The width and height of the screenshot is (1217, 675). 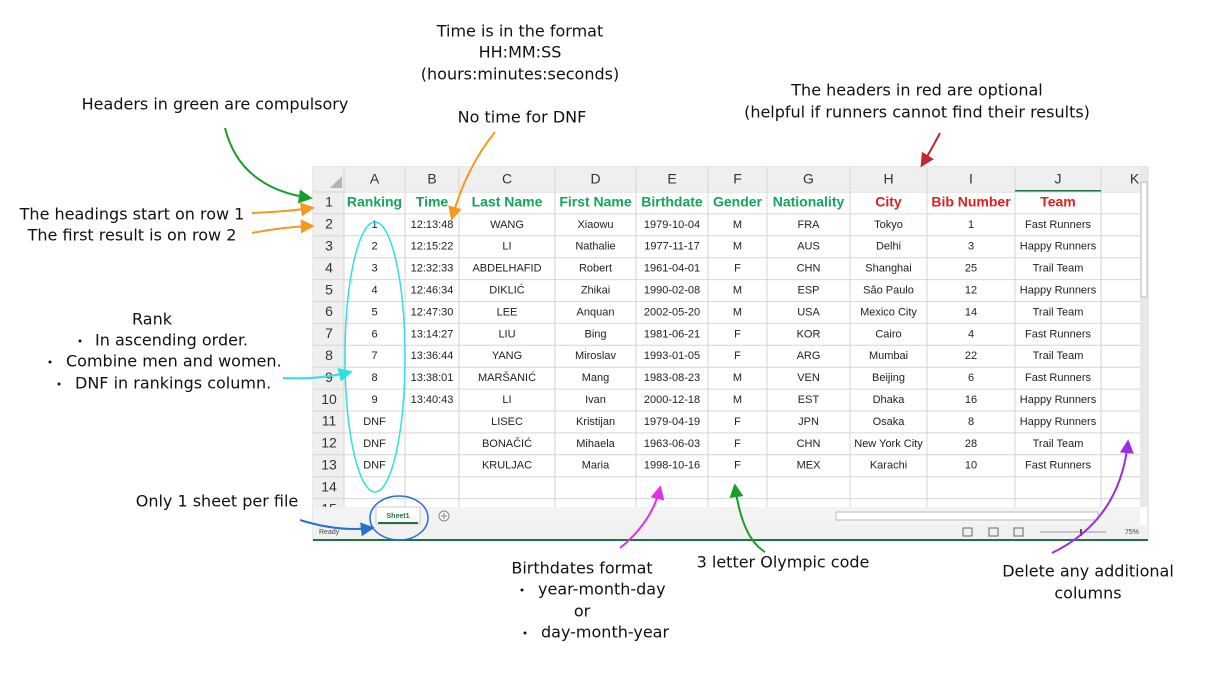 What do you see at coordinates (971, 225) in the screenshot?
I see `cell: 1` at bounding box center [971, 225].